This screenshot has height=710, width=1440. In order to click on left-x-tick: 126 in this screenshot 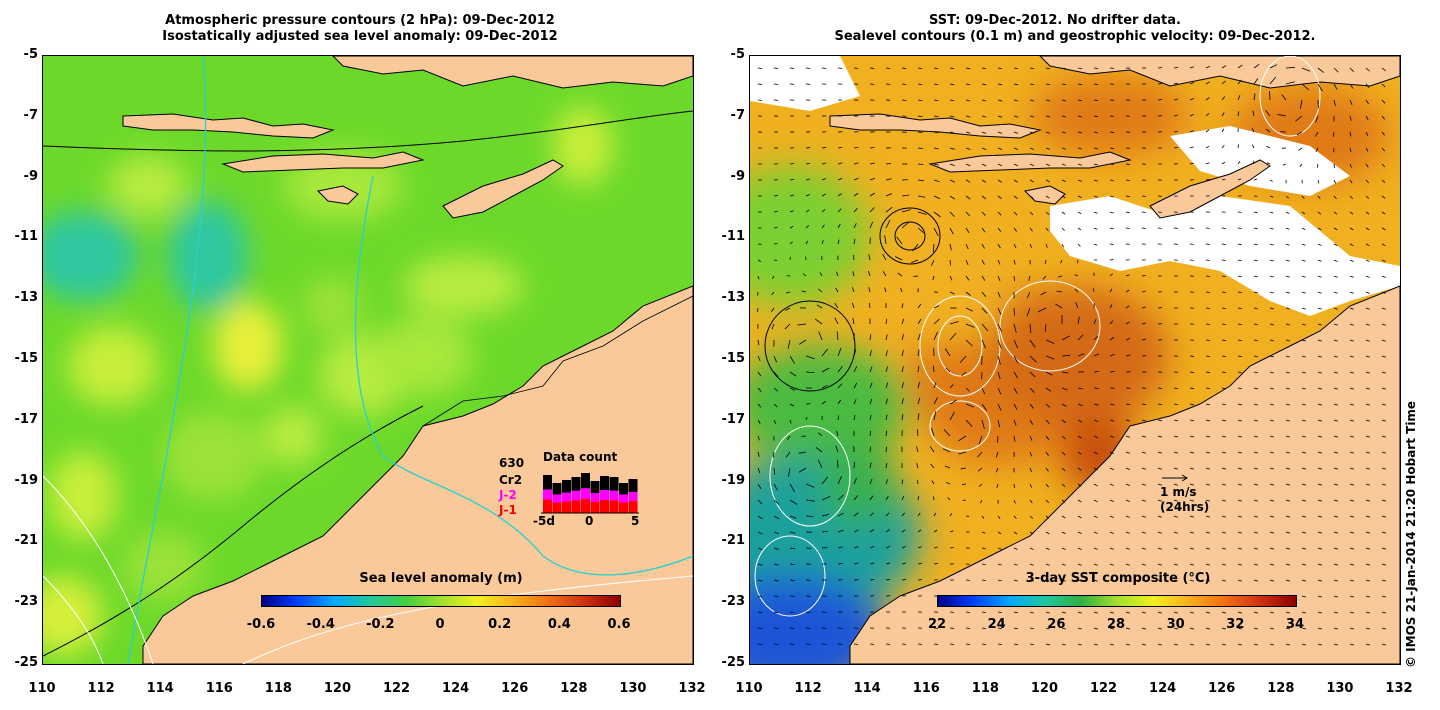, I will do `click(515, 688)`.